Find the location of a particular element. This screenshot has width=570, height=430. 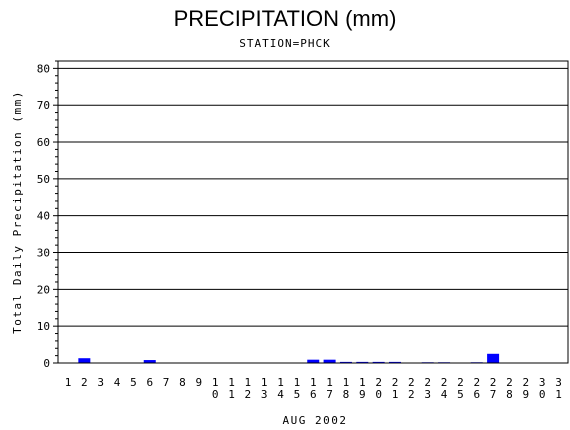

x-tick-label: 4 is located at coordinates (117, 382).